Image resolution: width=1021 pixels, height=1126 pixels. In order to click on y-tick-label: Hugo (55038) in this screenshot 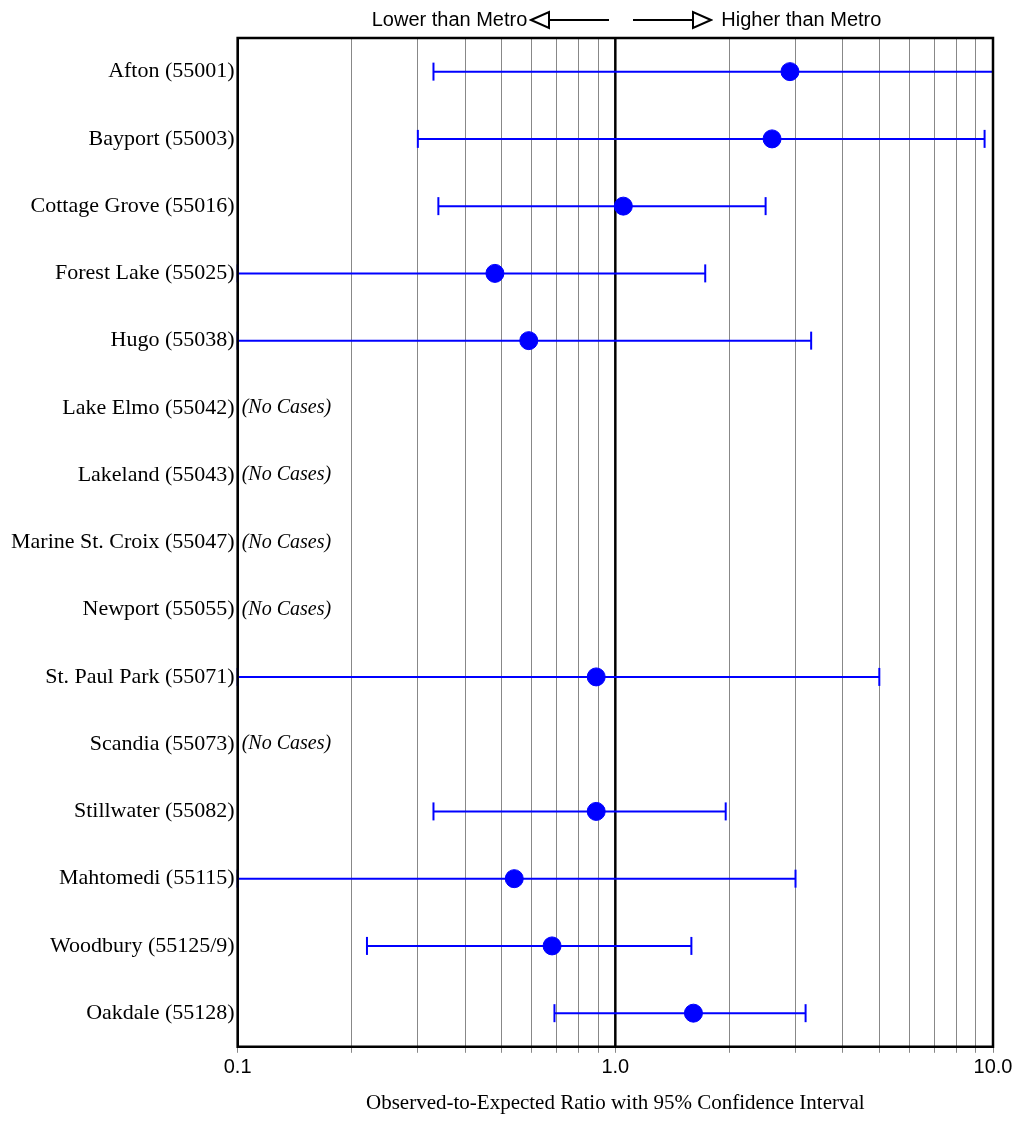, I will do `click(172, 339)`.